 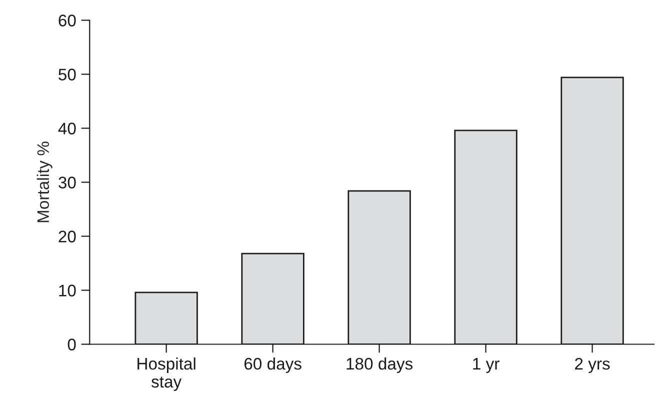 What do you see at coordinates (167, 374) in the screenshot?
I see `x-tick-label: Hospital stay` at bounding box center [167, 374].